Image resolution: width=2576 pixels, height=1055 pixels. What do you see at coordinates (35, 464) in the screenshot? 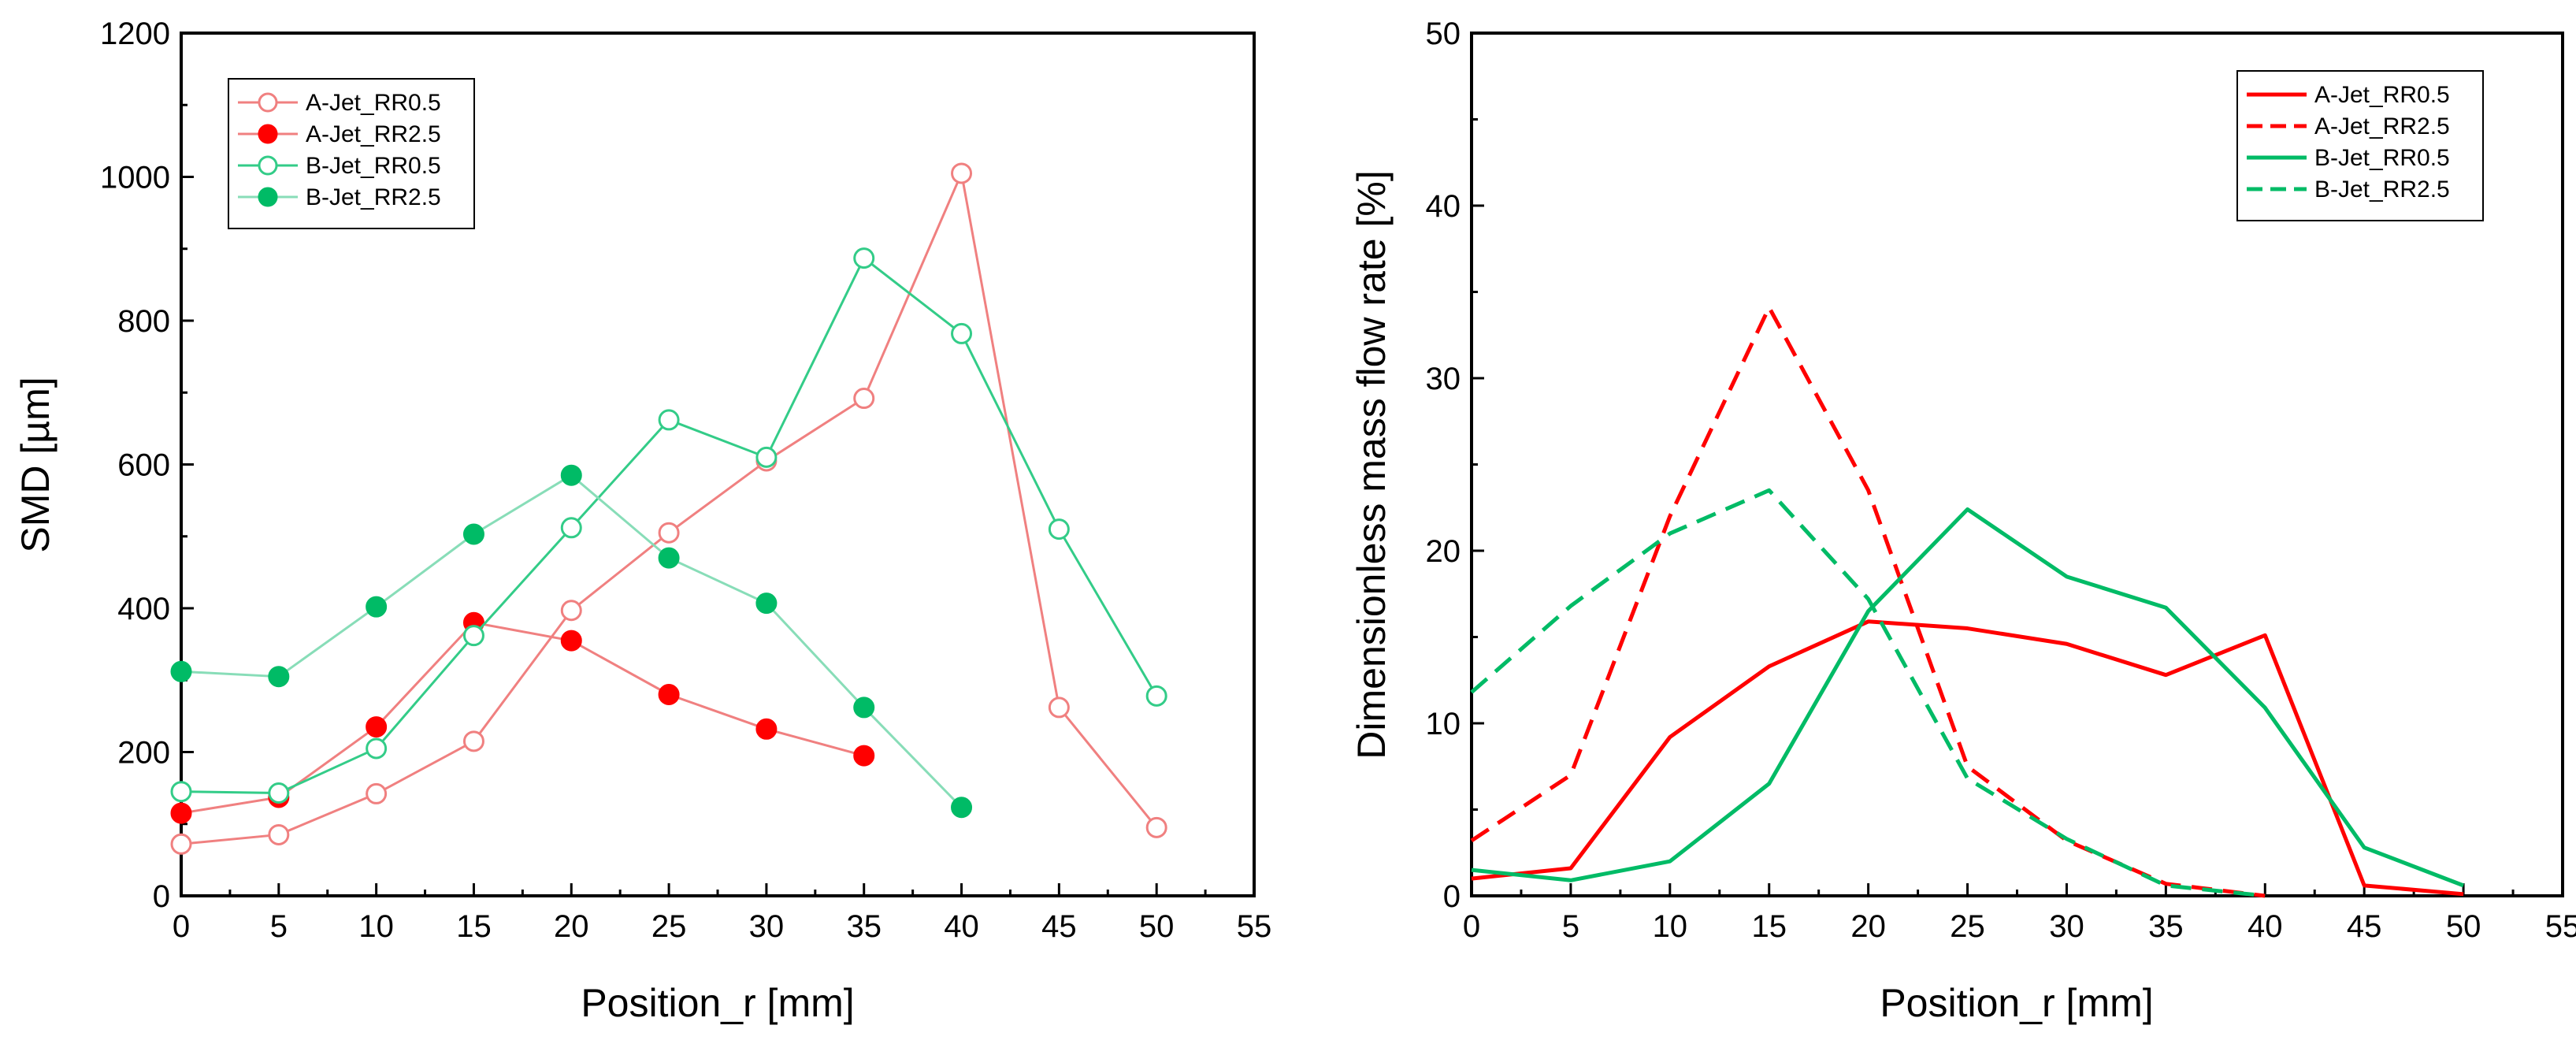
I see `smd-y-axis-title: SMD [µm]` at bounding box center [35, 464].